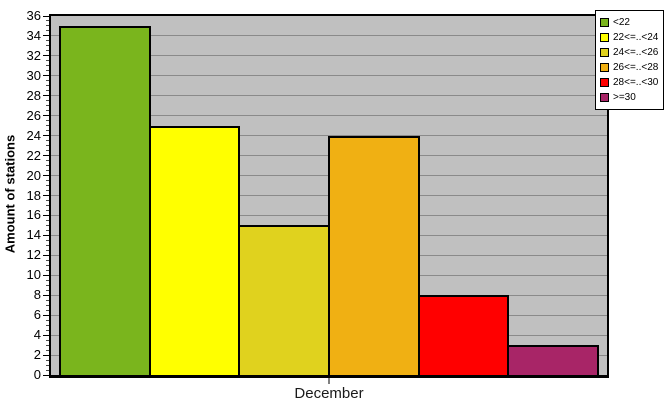 This screenshot has width=667, height=415. I want to click on y-tick-label: 8, so click(37, 295).